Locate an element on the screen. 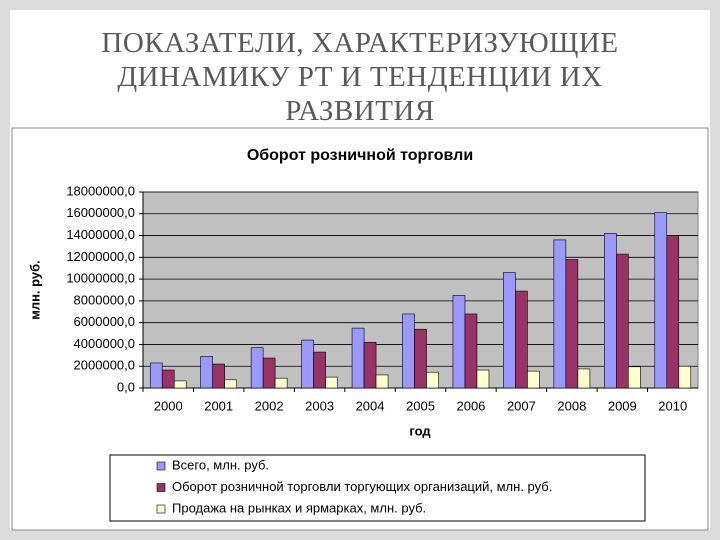  chart-title: Оборот розничной торговли is located at coordinates (360, 155).